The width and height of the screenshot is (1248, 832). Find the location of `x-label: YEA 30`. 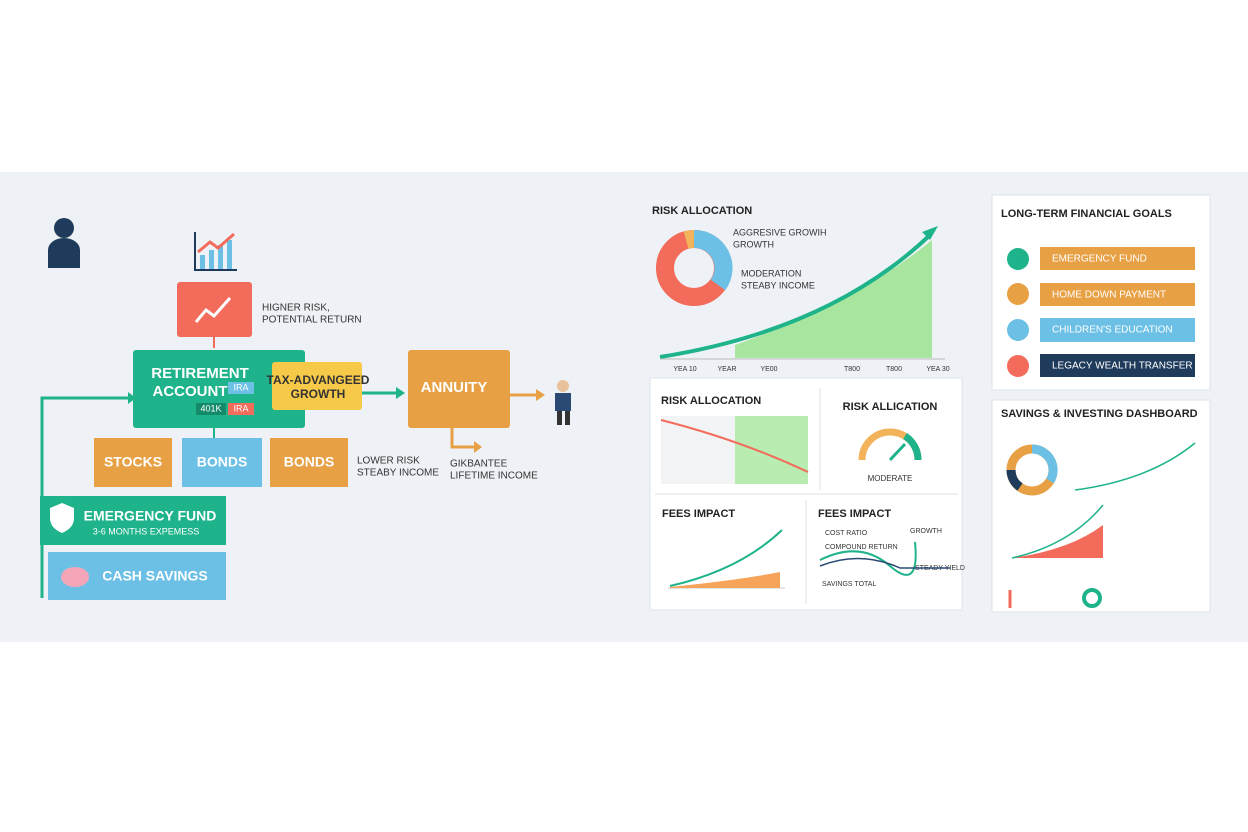

x-label: YEA 30 is located at coordinates (937, 369).